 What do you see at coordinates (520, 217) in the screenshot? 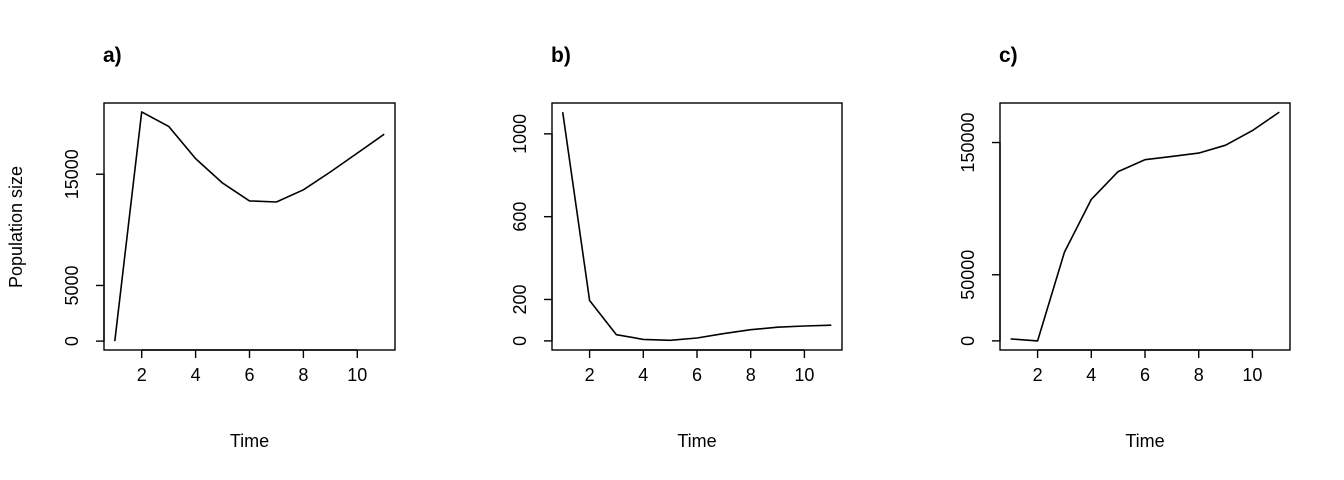
I see `y-tick-label: 600` at bounding box center [520, 217].